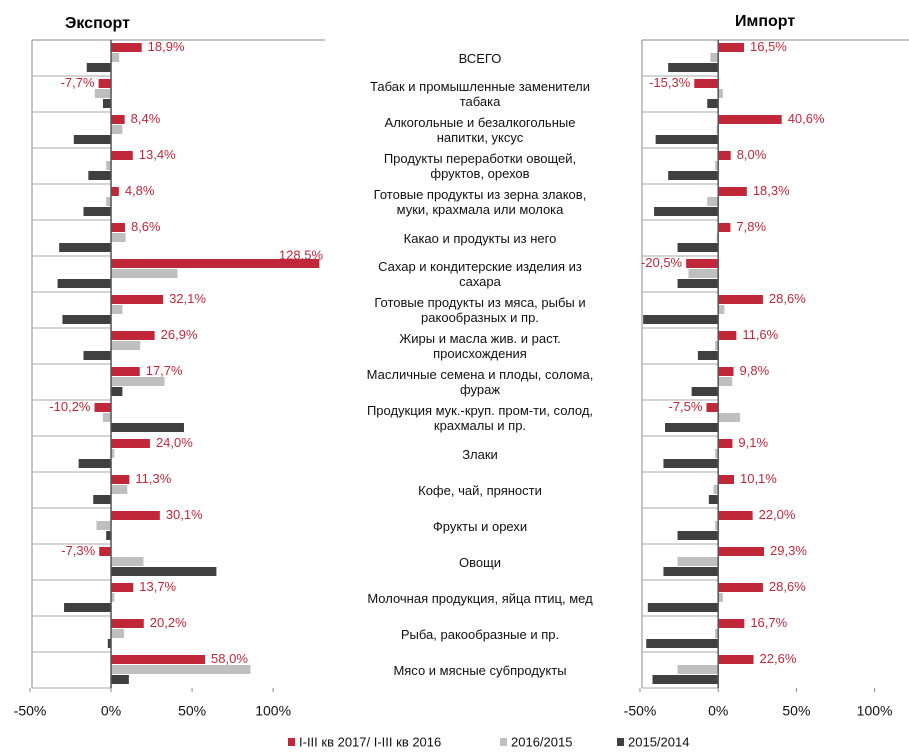 The height and width of the screenshot is (752, 909). What do you see at coordinates (480, 94) in the screenshot?
I see `category-label: Табак и промышленные заменители табака` at bounding box center [480, 94].